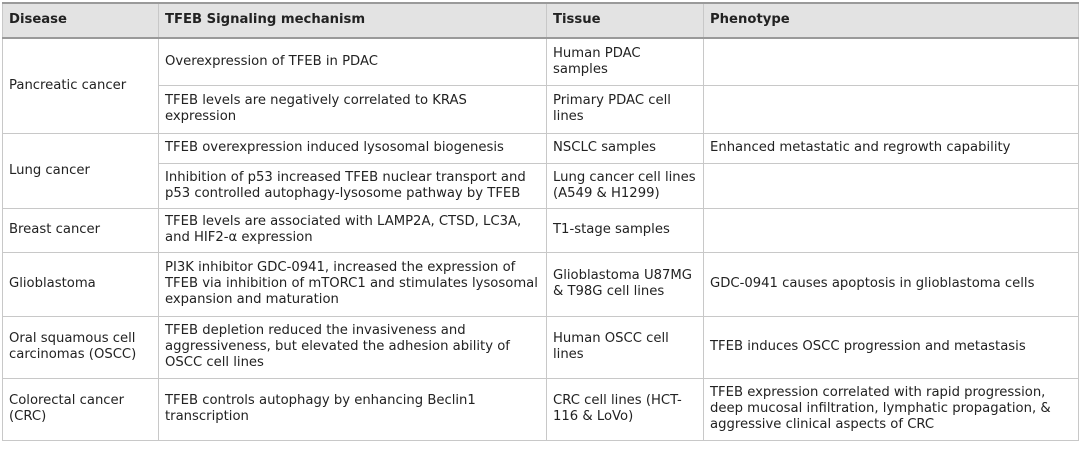 This screenshot has height=449, width=1080. I want to click on tissue-cell: CRC cell lines (HCT-116 & LoVo), so click(625, 409).